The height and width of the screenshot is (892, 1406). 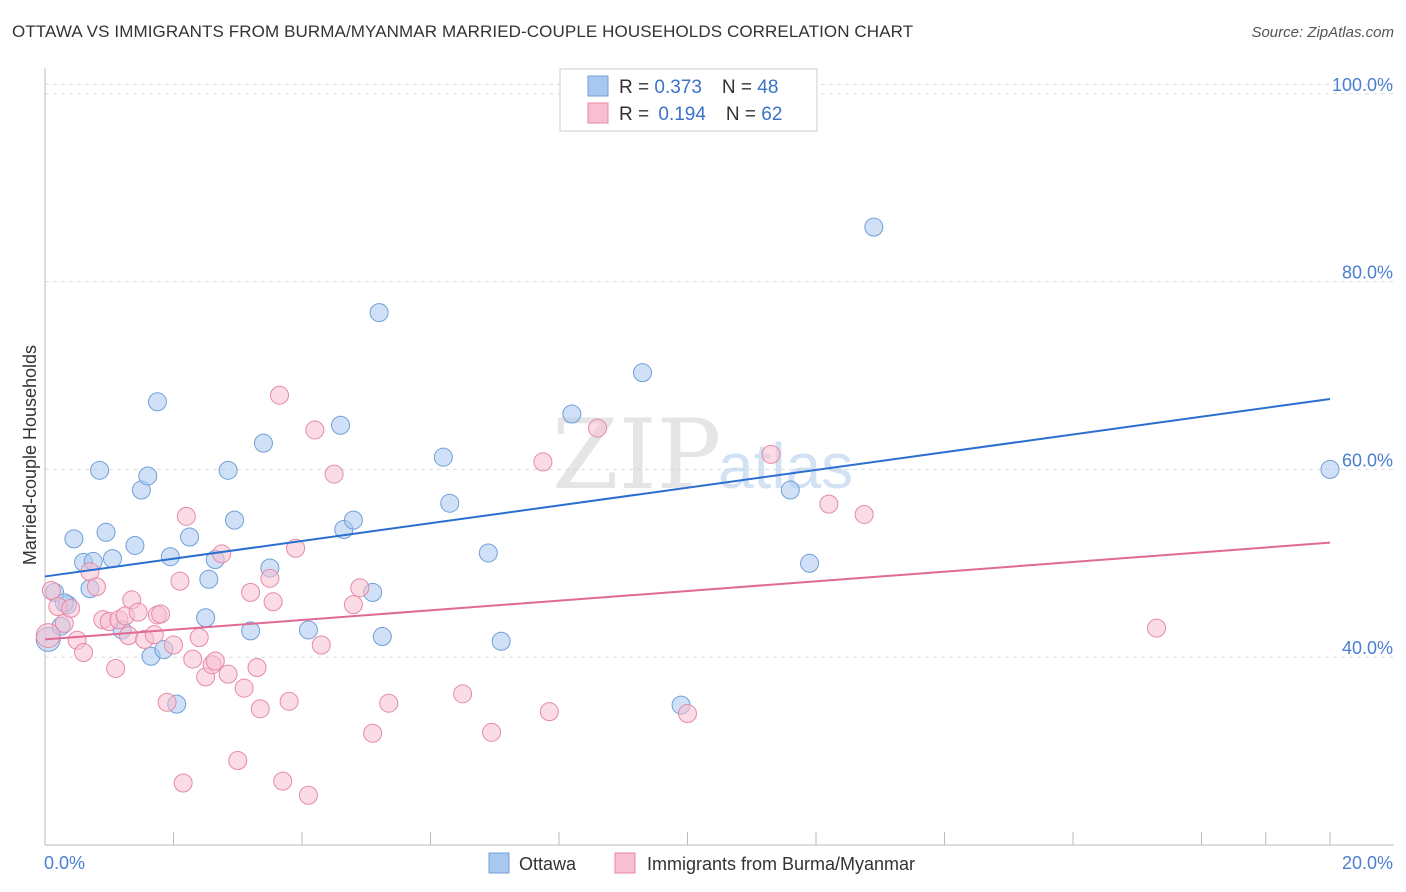 I want to click on legend-r-value: 0.373, so click(x=678, y=87).